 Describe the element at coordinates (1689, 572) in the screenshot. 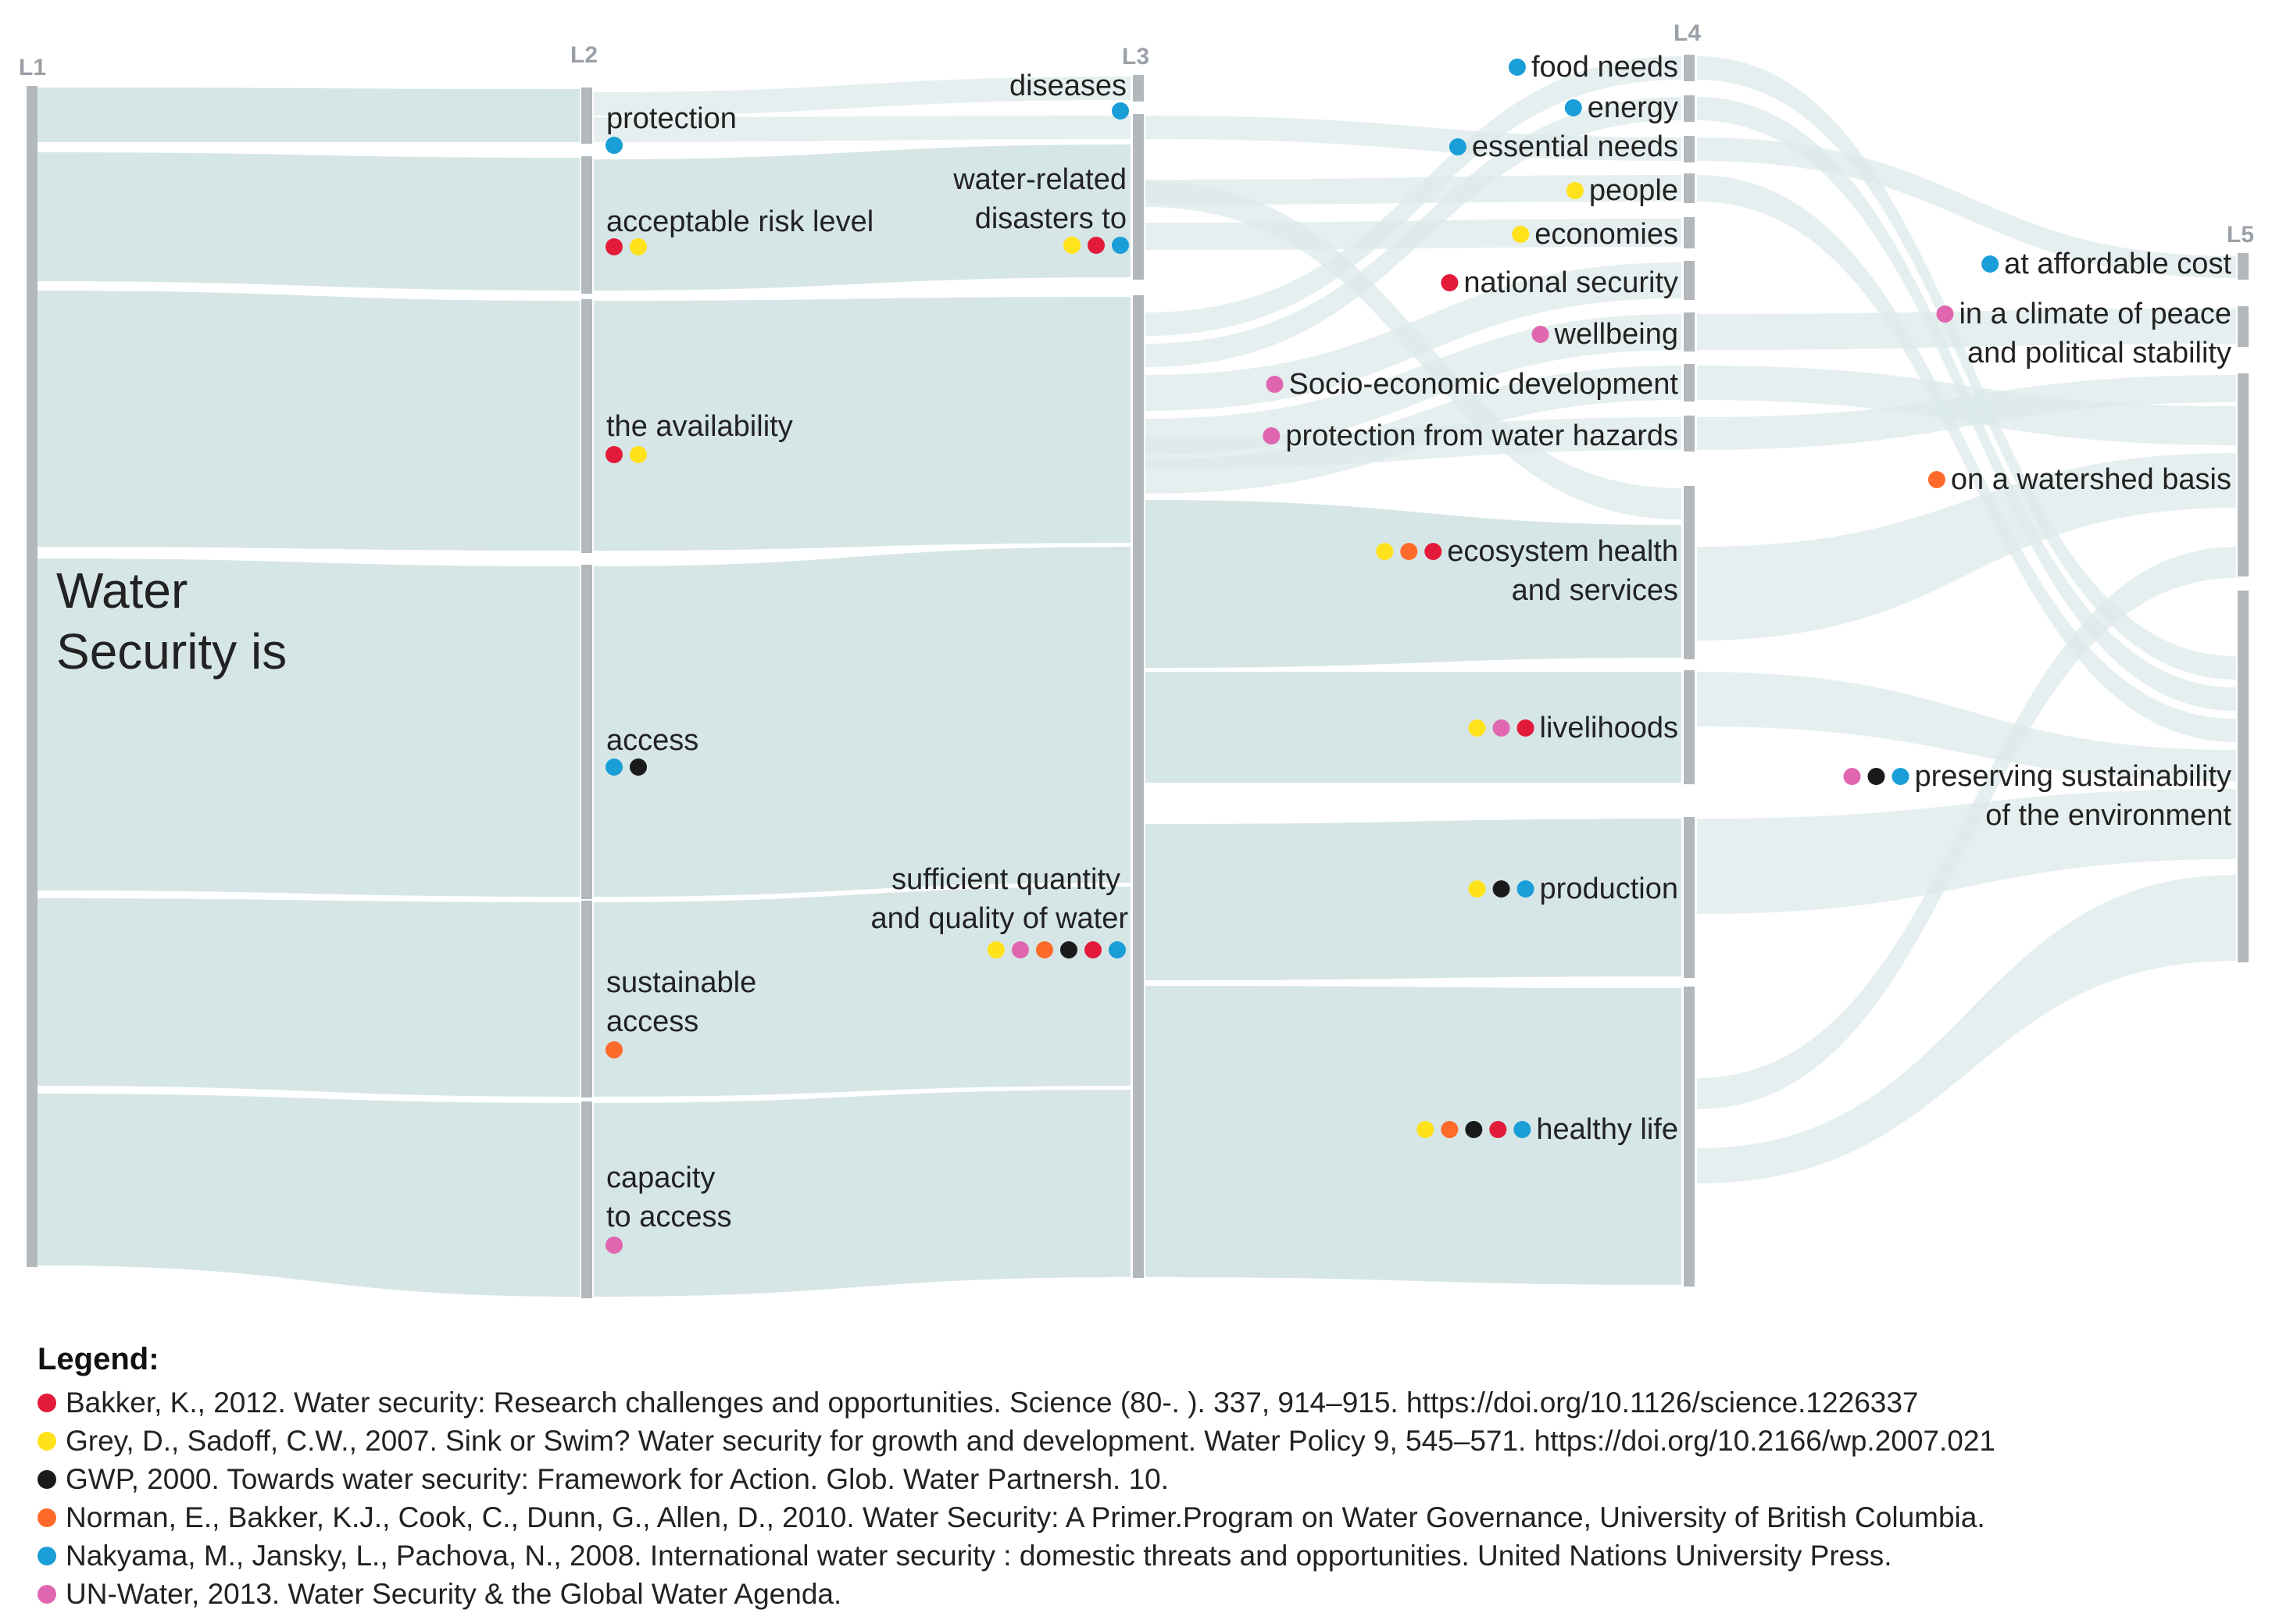

I see `node-ecosystem` at that location.